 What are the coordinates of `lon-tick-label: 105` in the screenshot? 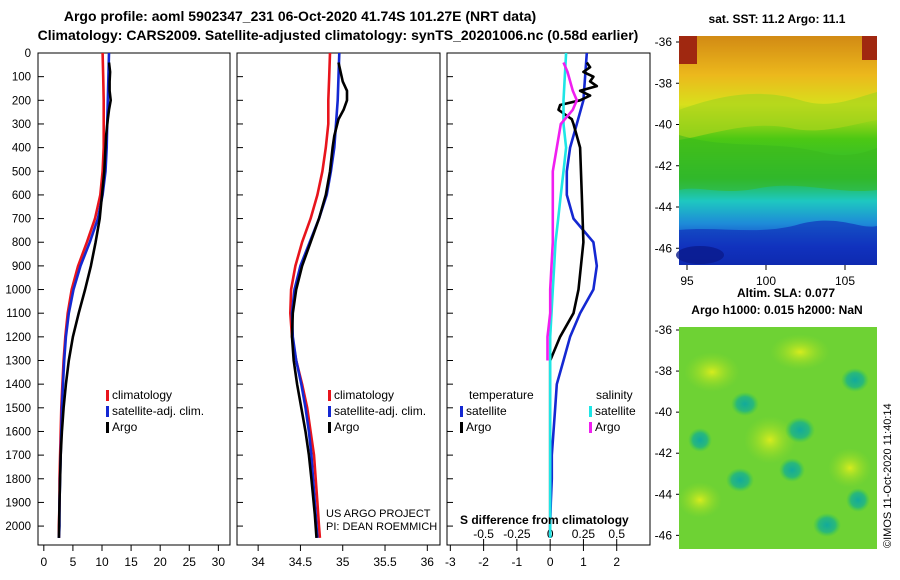 It's located at (845, 281).